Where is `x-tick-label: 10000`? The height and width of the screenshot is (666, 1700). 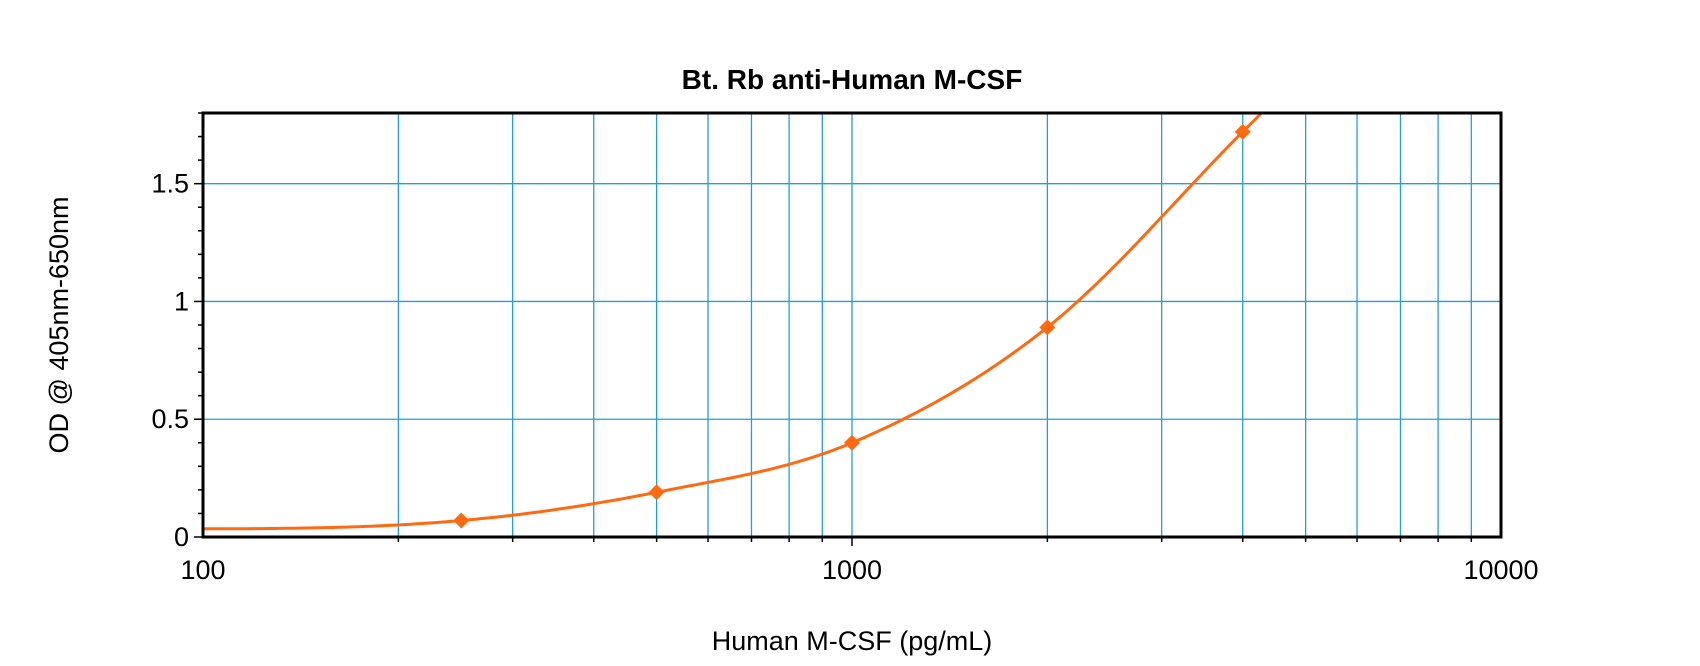 x-tick-label: 10000 is located at coordinates (1500, 570).